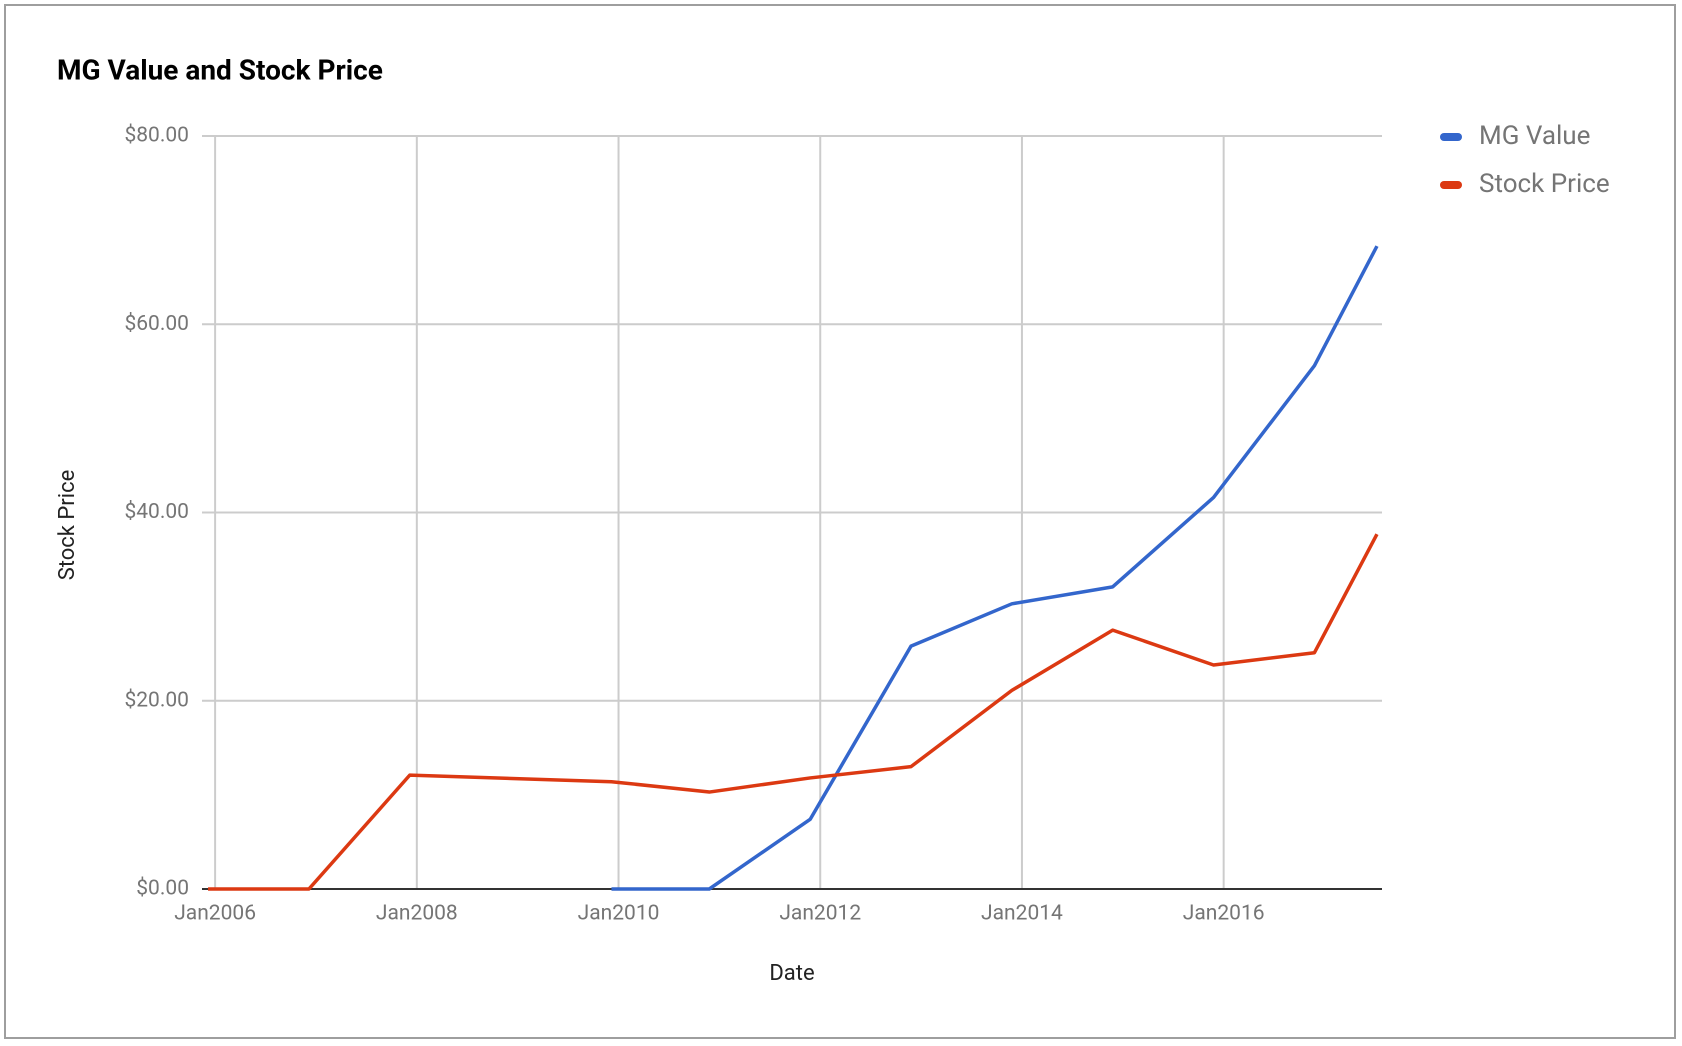 This screenshot has width=1682, height=1046. I want to click on y-tick-label: $20.00, so click(156, 700).